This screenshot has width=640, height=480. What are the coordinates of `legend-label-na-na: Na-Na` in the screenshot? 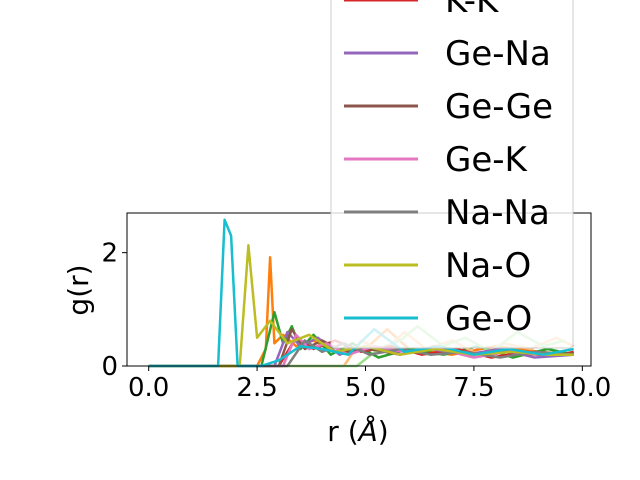 It's located at (497, 213).